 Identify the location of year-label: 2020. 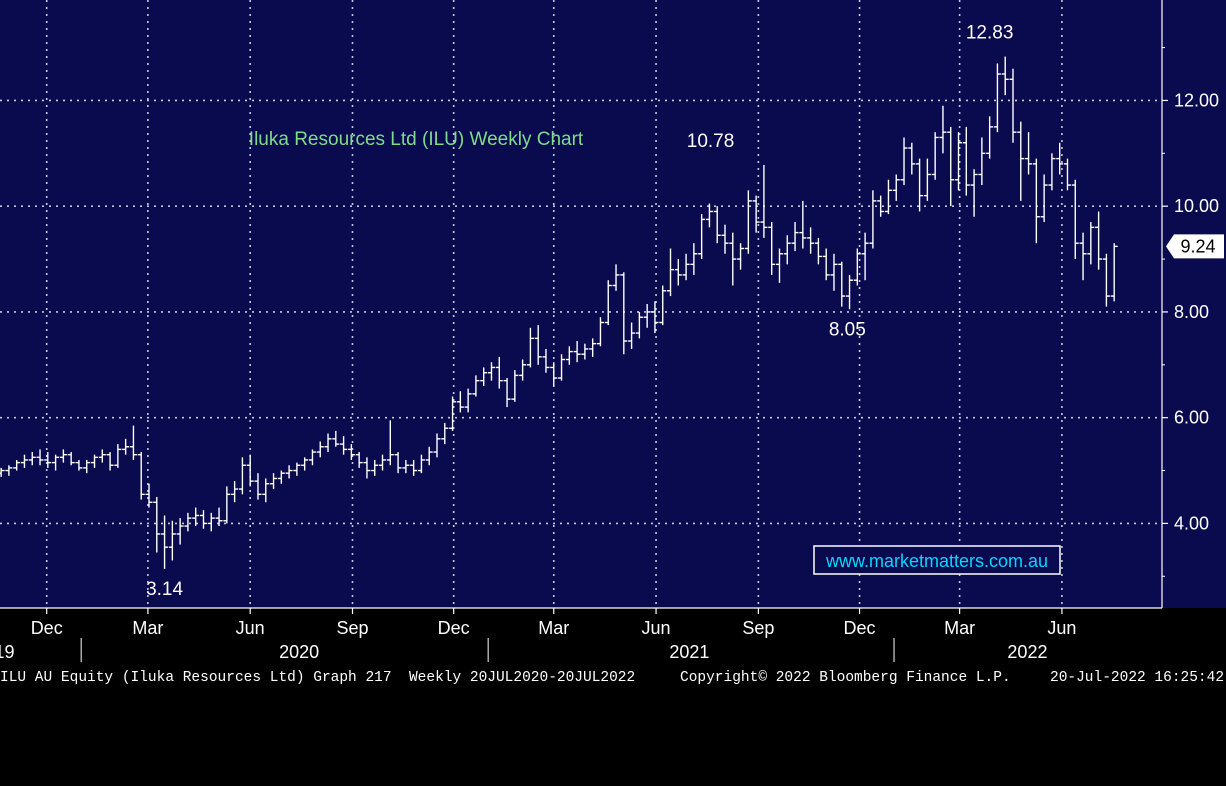
(299, 652).